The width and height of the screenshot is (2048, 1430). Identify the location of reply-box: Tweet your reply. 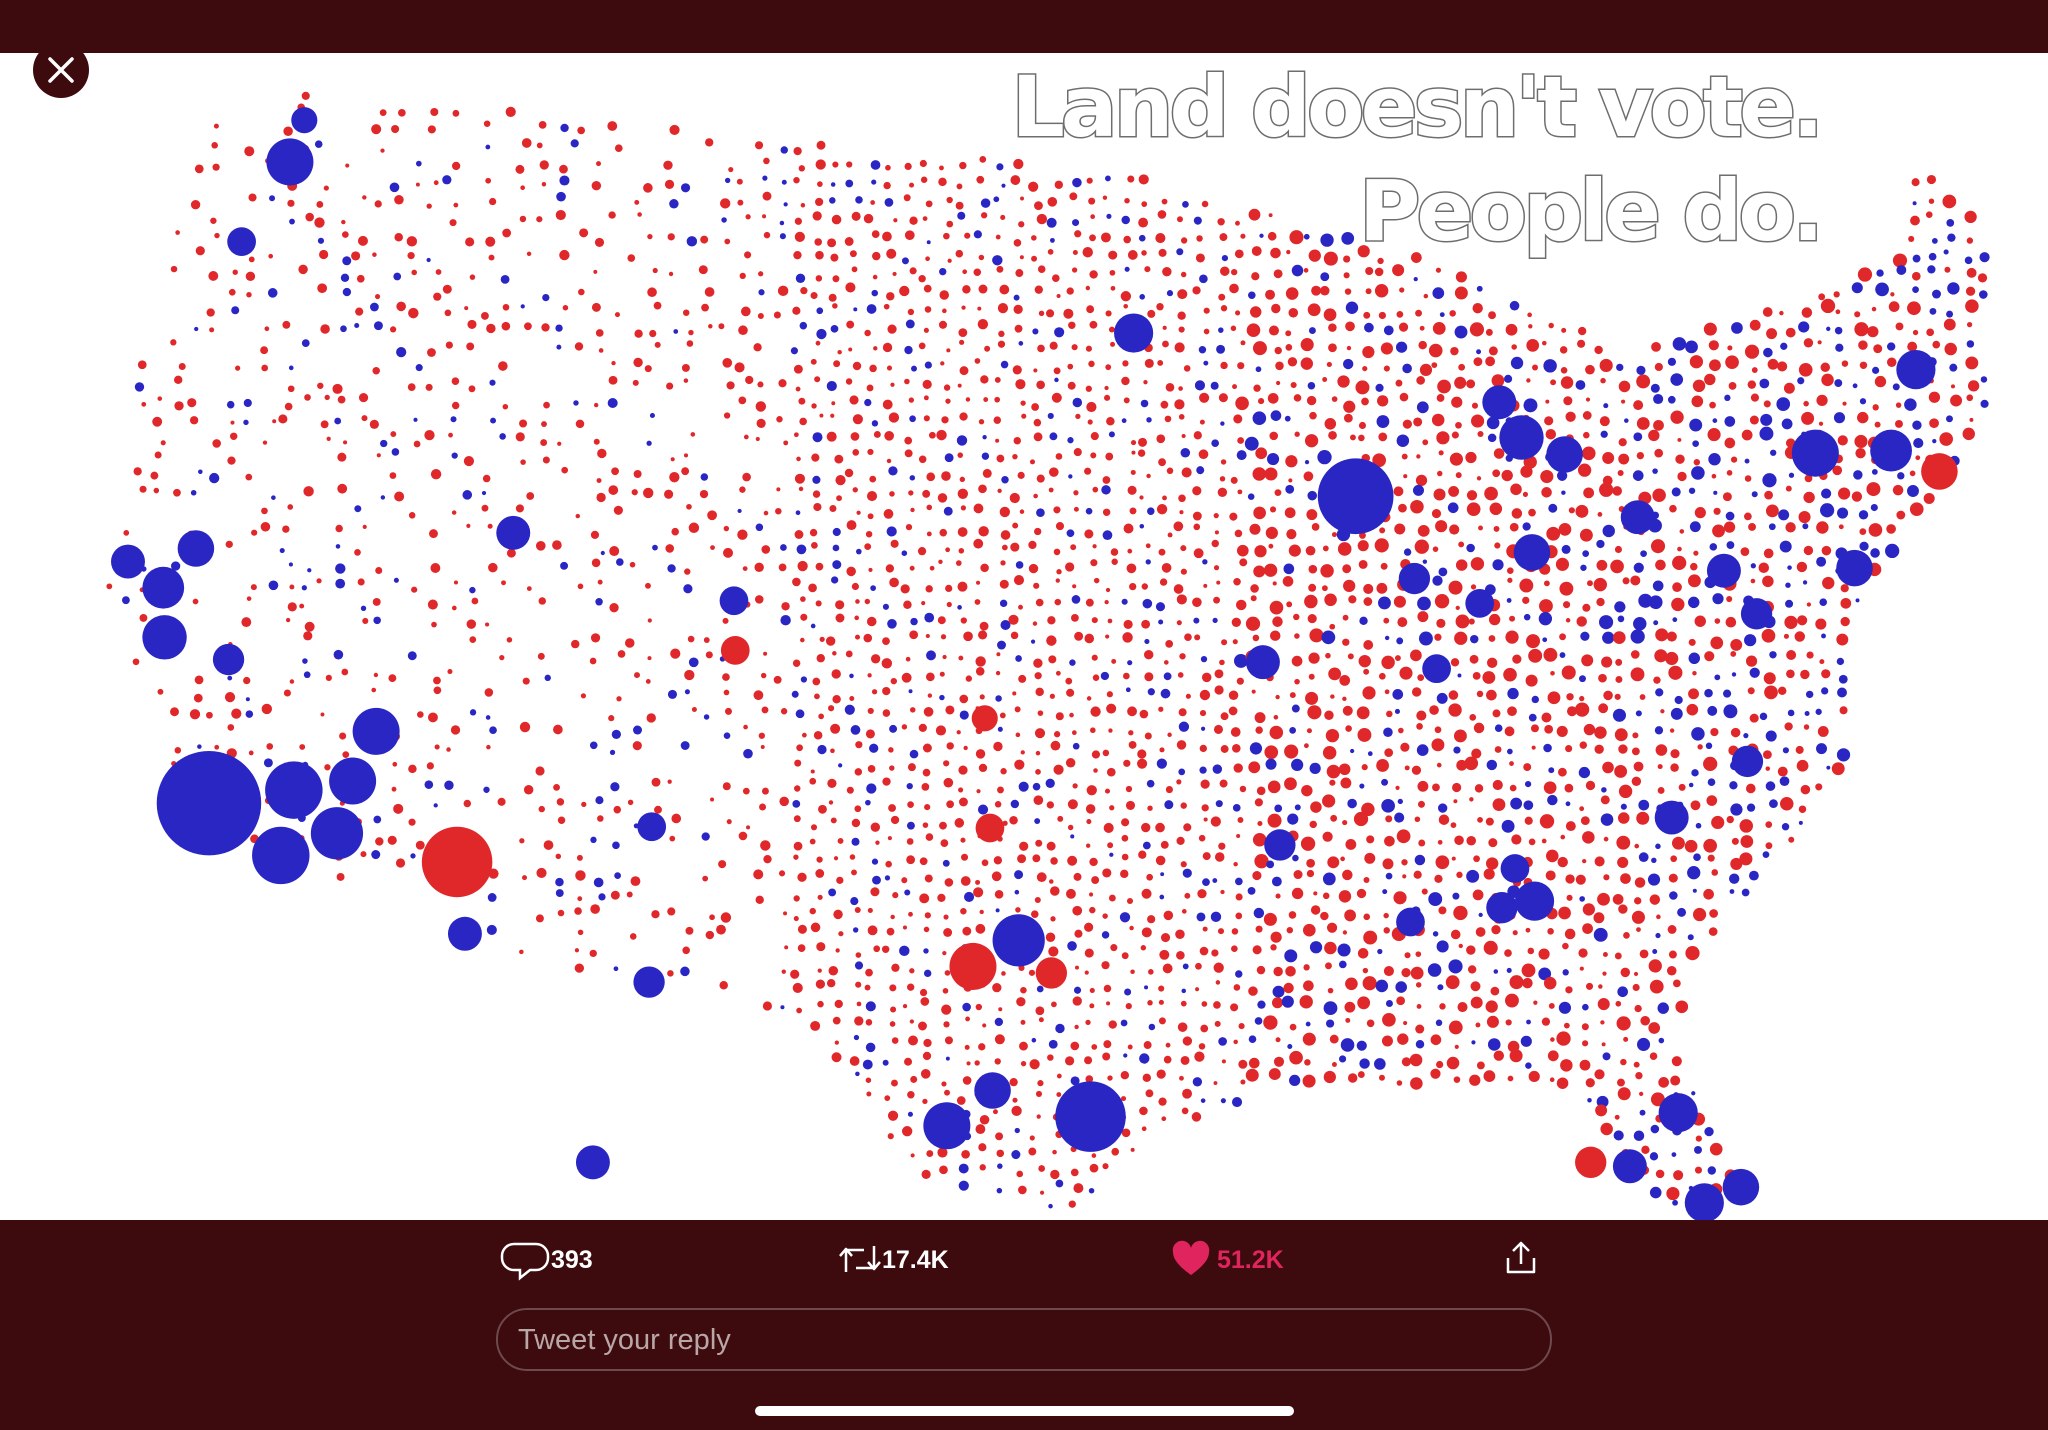
(1024, 1339).